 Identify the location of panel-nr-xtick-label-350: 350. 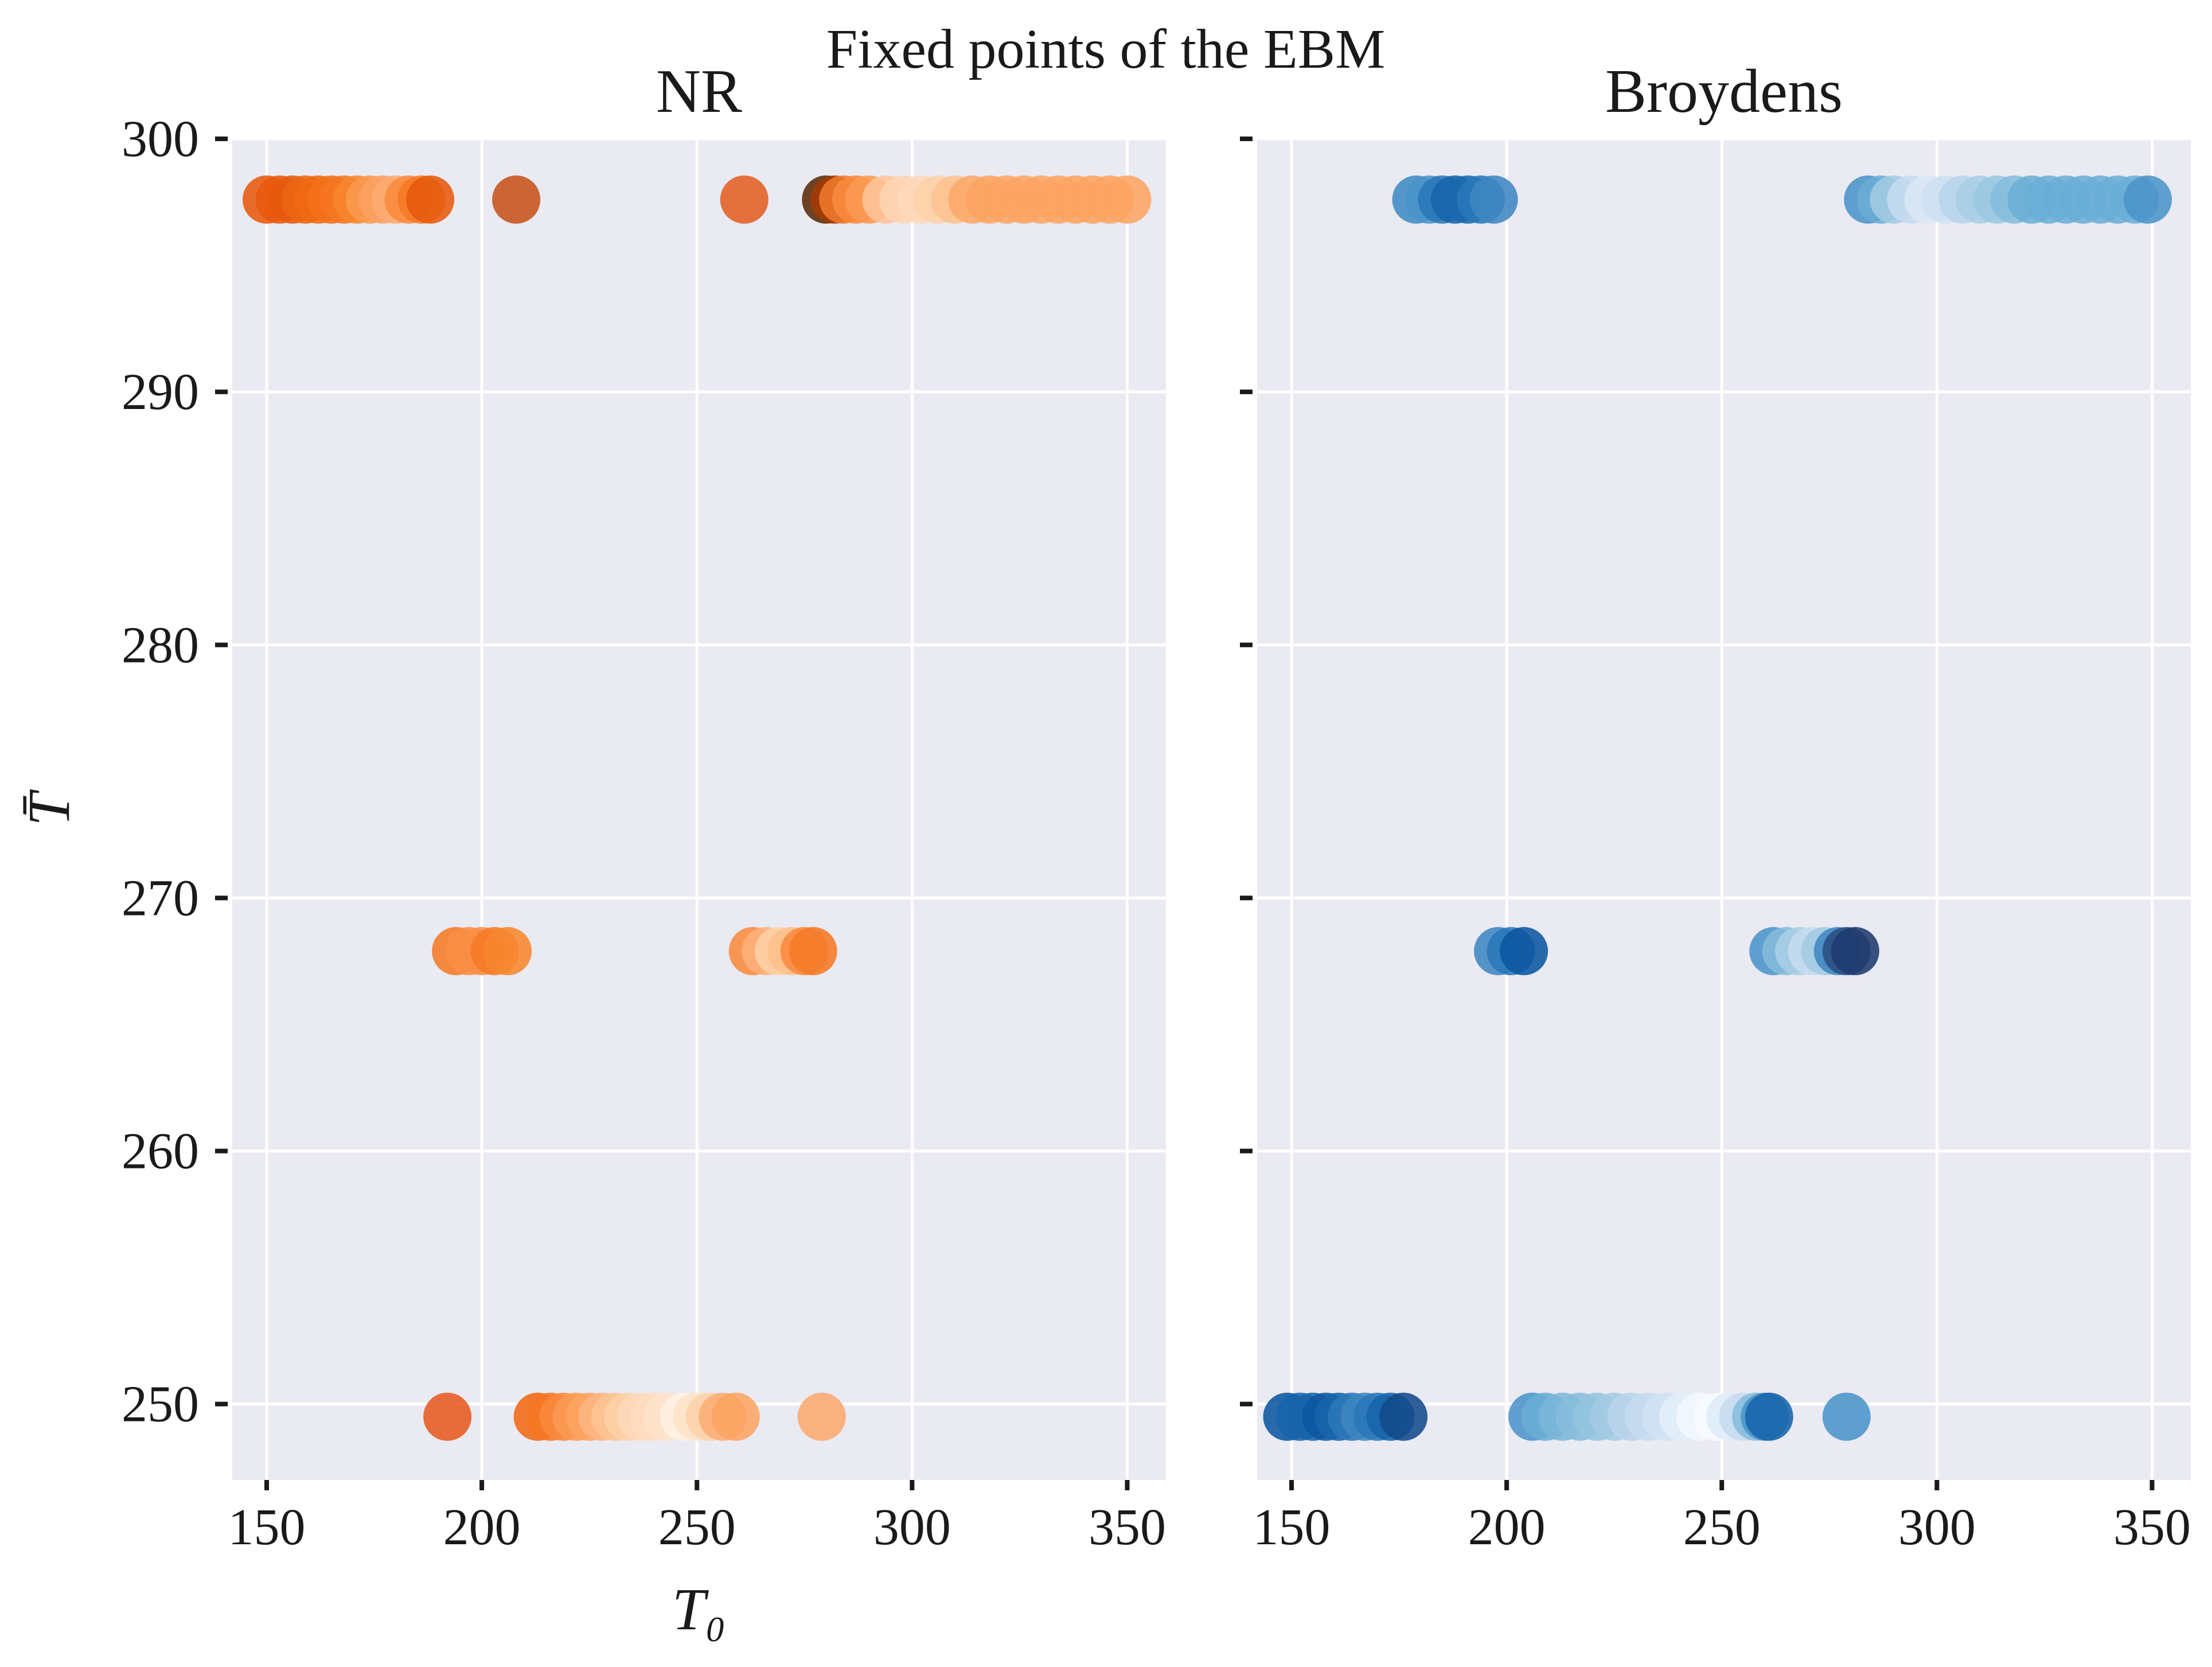
(1127, 1527).